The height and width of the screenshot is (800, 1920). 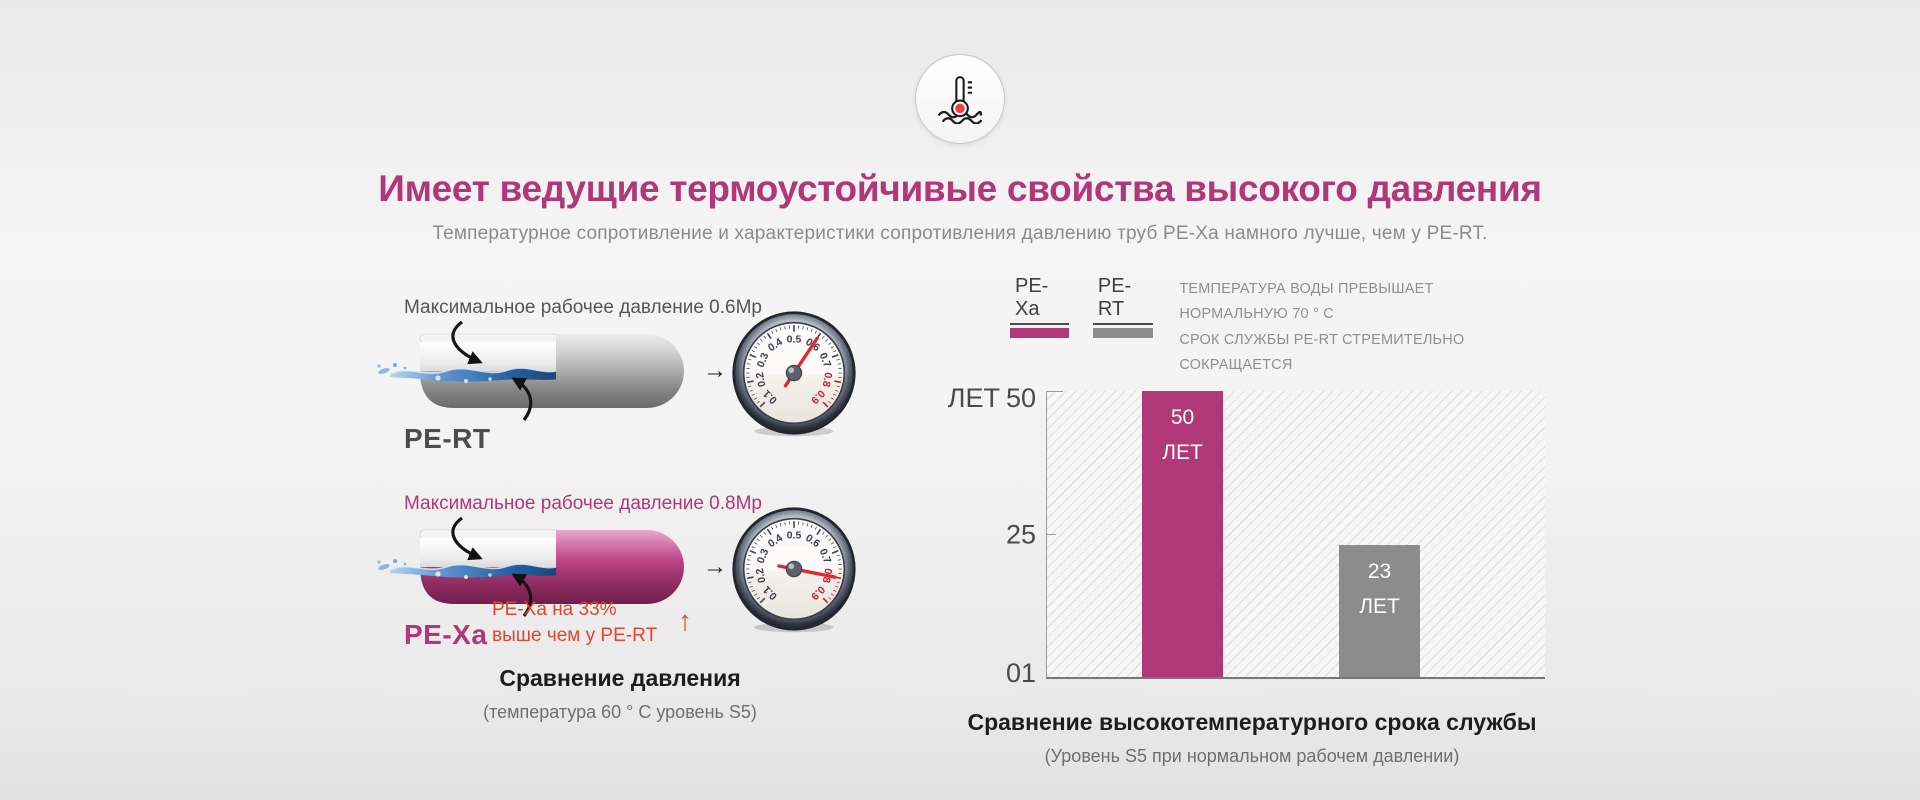 What do you see at coordinates (1020, 672) in the screenshot?
I see `y-tick-0: 01` at bounding box center [1020, 672].